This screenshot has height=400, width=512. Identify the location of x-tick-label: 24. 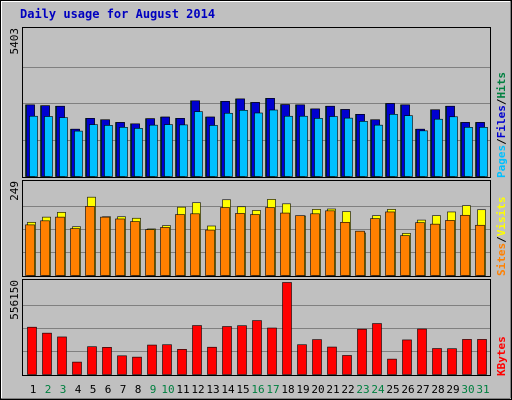
(378, 389).